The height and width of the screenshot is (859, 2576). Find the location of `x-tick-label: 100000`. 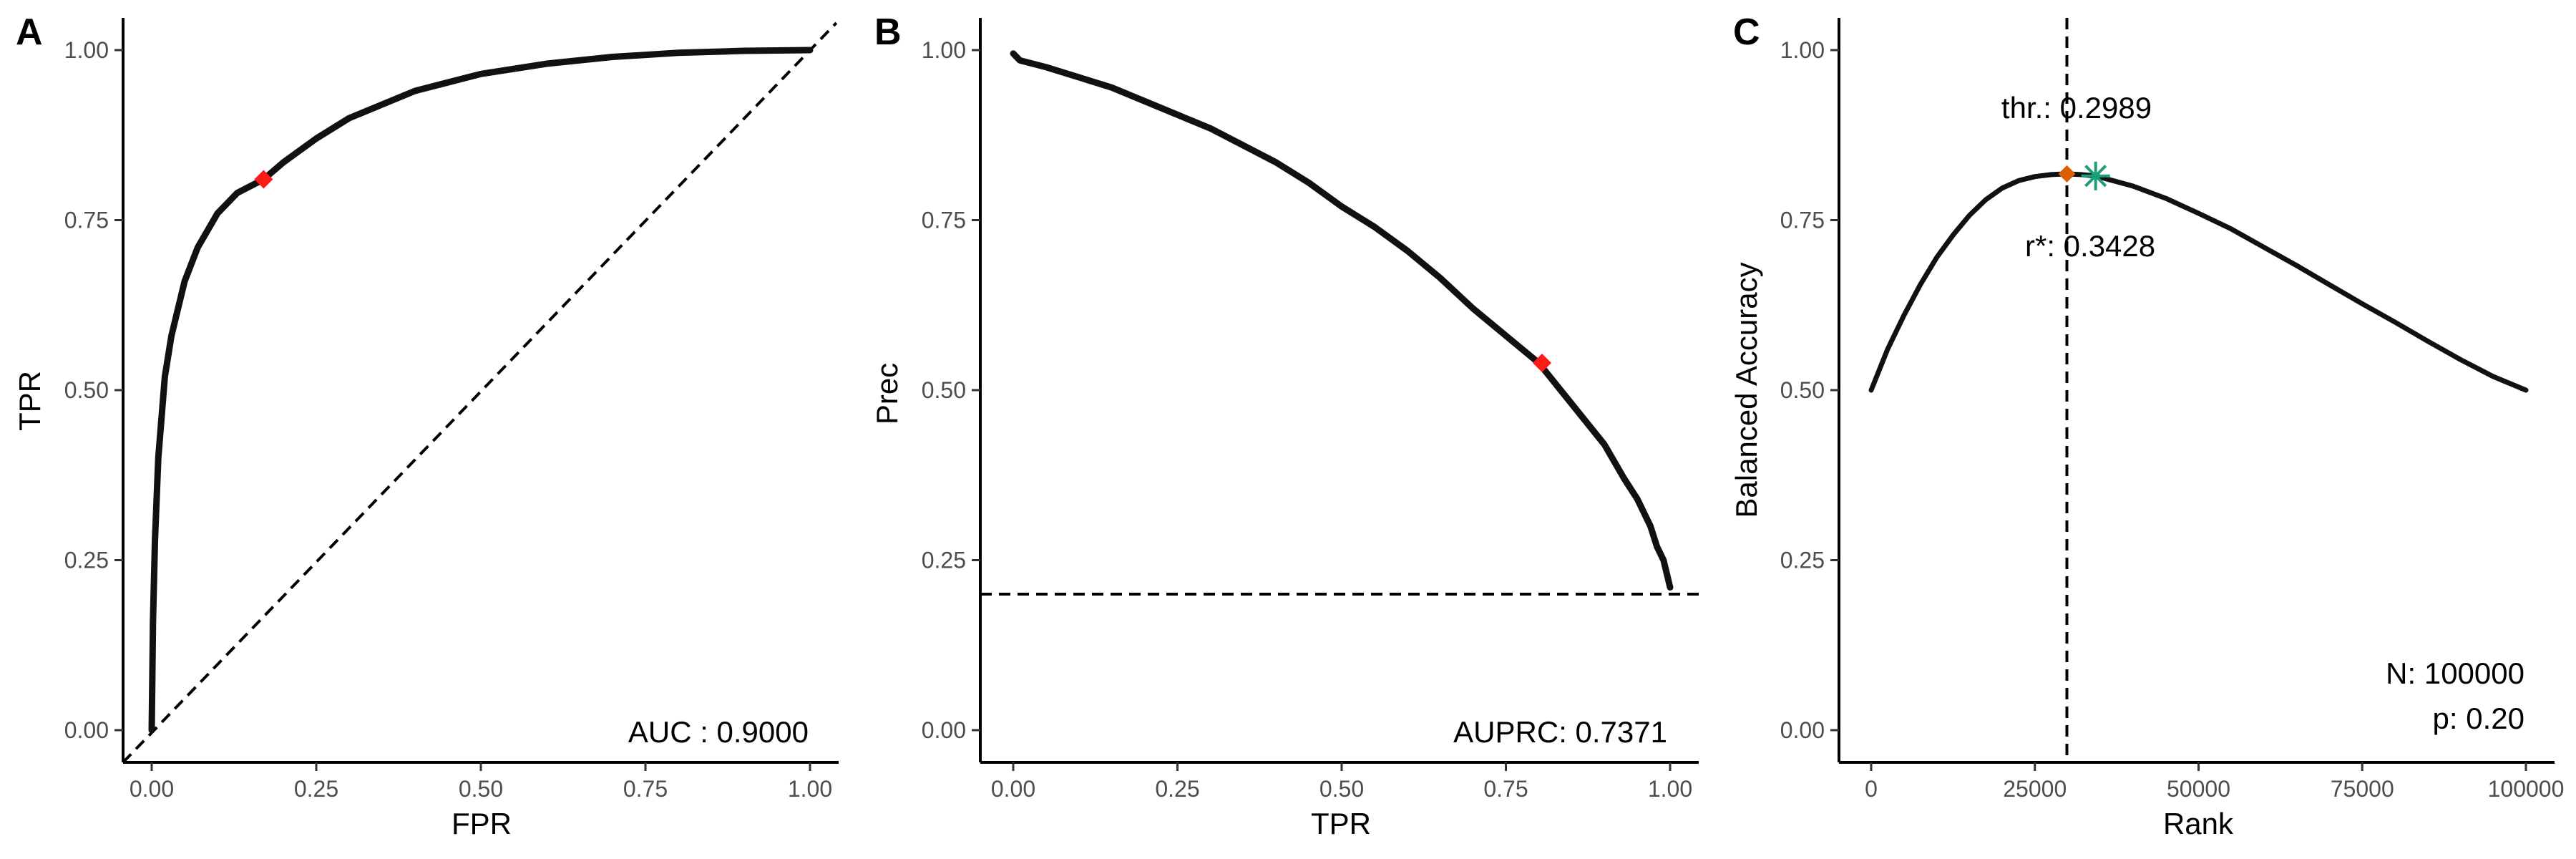

x-tick-label: 100000 is located at coordinates (2526, 789).